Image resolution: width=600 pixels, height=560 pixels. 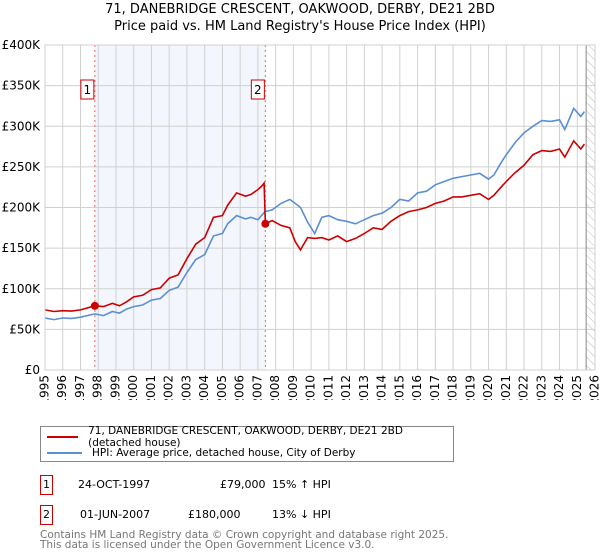 What do you see at coordinates (506, 387) in the screenshot?
I see `x-tick-label: 2021` at bounding box center [506, 387].